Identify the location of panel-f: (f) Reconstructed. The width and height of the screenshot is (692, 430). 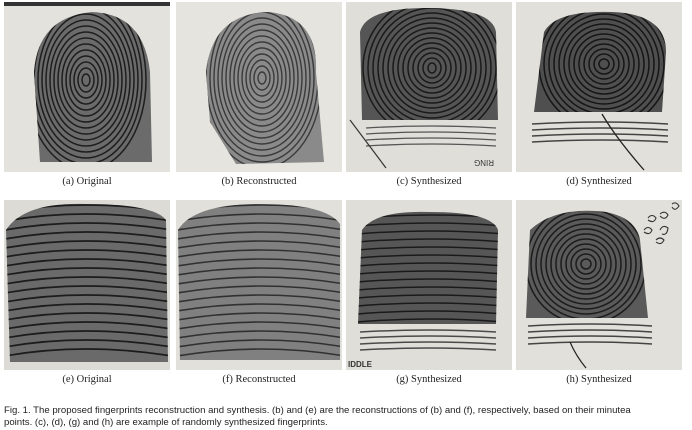
(259, 292).